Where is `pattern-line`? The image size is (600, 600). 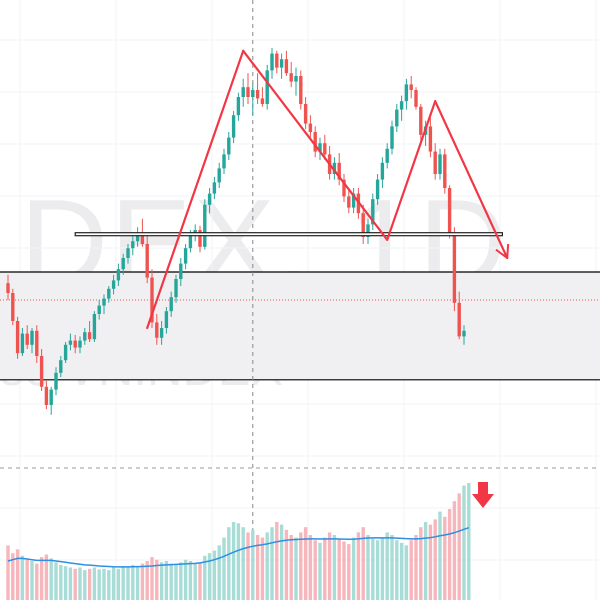
pattern-line is located at coordinates (195, 189).